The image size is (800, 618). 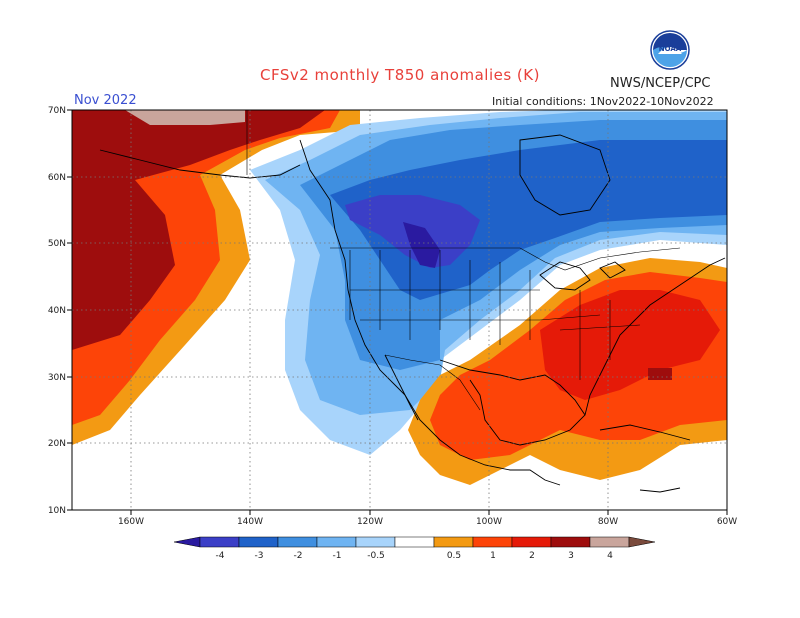 What do you see at coordinates (495, 315) in the screenshot?
I see `us-state-lines` at bounding box center [495, 315].